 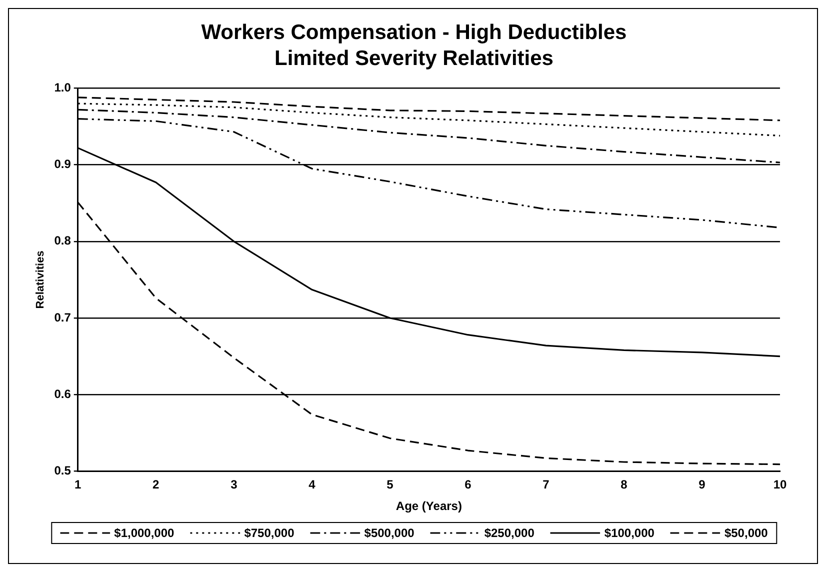 What do you see at coordinates (312, 485) in the screenshot?
I see `x-tick-label: 4` at bounding box center [312, 485].